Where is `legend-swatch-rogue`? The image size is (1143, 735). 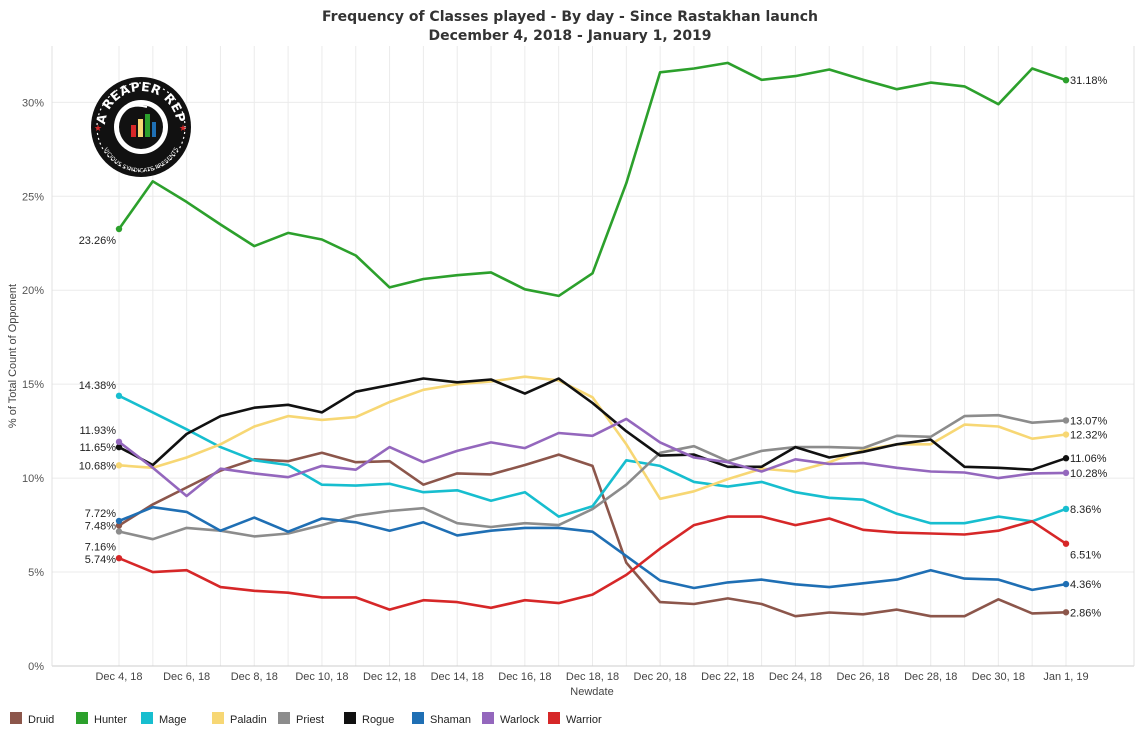 legend-swatch-rogue is located at coordinates (350, 718).